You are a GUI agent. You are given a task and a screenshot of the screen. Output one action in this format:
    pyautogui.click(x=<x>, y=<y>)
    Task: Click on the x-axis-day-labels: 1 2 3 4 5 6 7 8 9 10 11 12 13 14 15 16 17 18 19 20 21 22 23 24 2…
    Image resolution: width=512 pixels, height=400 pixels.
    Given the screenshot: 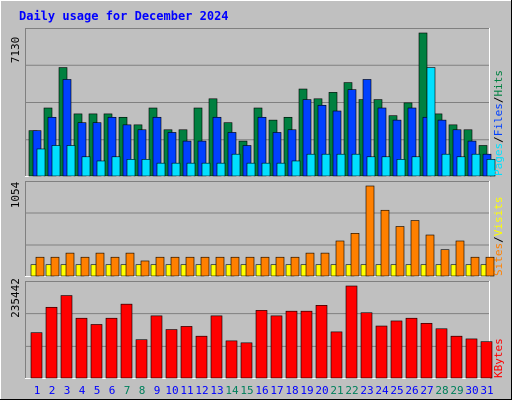 What is the action you would take?
    pyautogui.click(x=264, y=390)
    